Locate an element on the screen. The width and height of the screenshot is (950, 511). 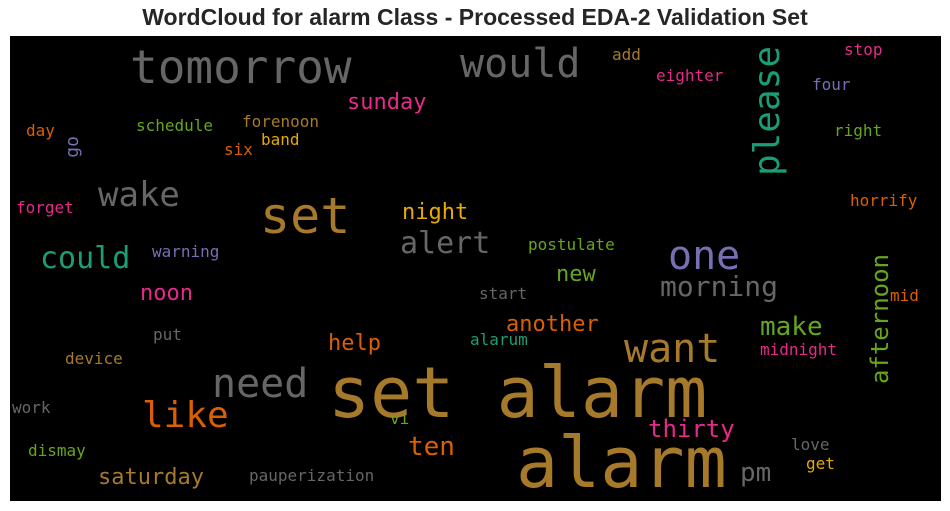
word-go: go is located at coordinates (72, 147).